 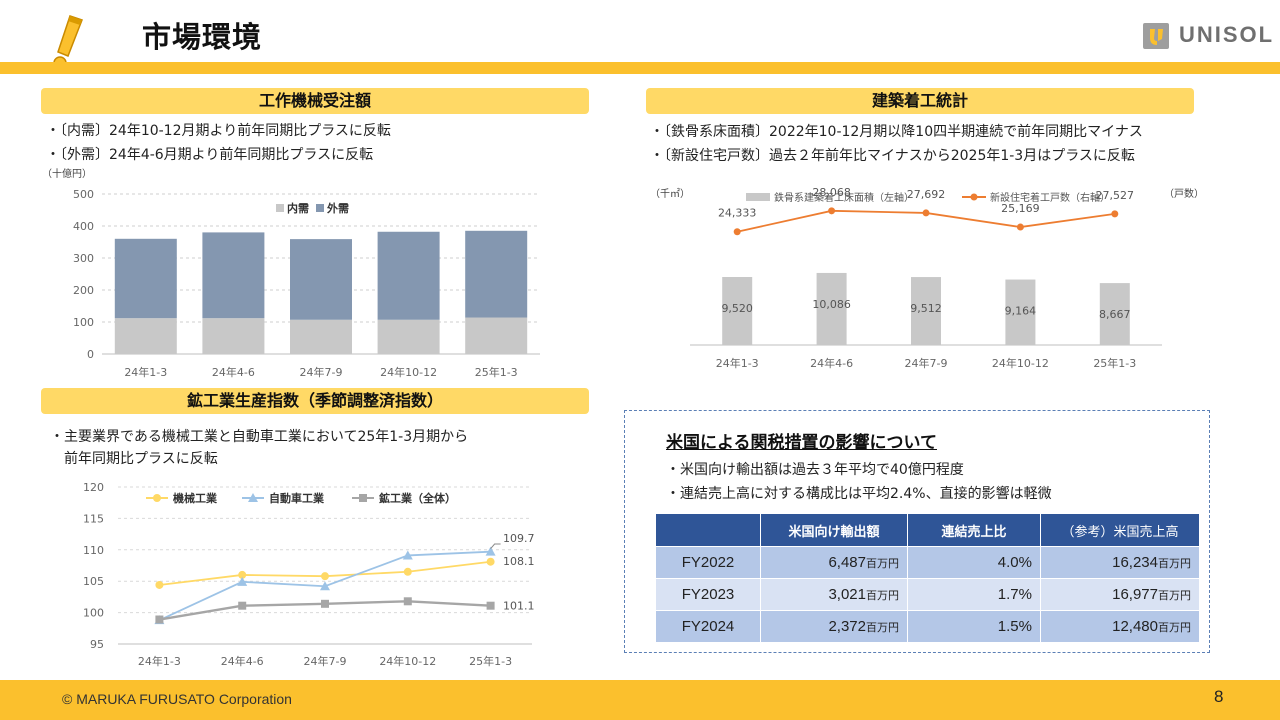 I want to click on column-header: （参考）米国売上高, so click(x=1120, y=530).